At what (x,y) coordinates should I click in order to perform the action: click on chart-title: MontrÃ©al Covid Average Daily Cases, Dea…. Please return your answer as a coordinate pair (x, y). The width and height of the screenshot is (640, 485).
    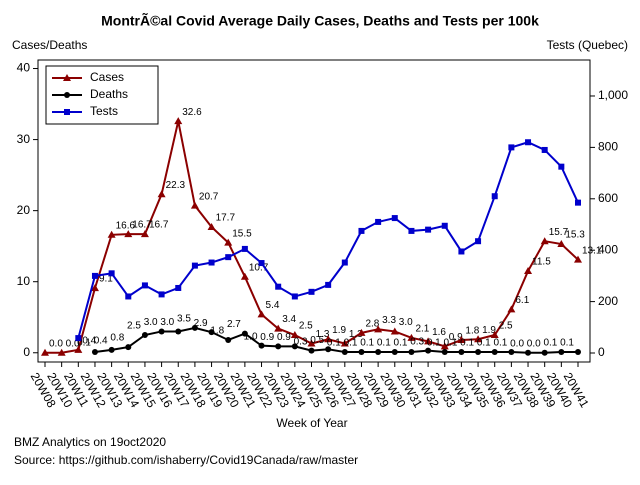
    Looking at the image, I should click on (320, 20).